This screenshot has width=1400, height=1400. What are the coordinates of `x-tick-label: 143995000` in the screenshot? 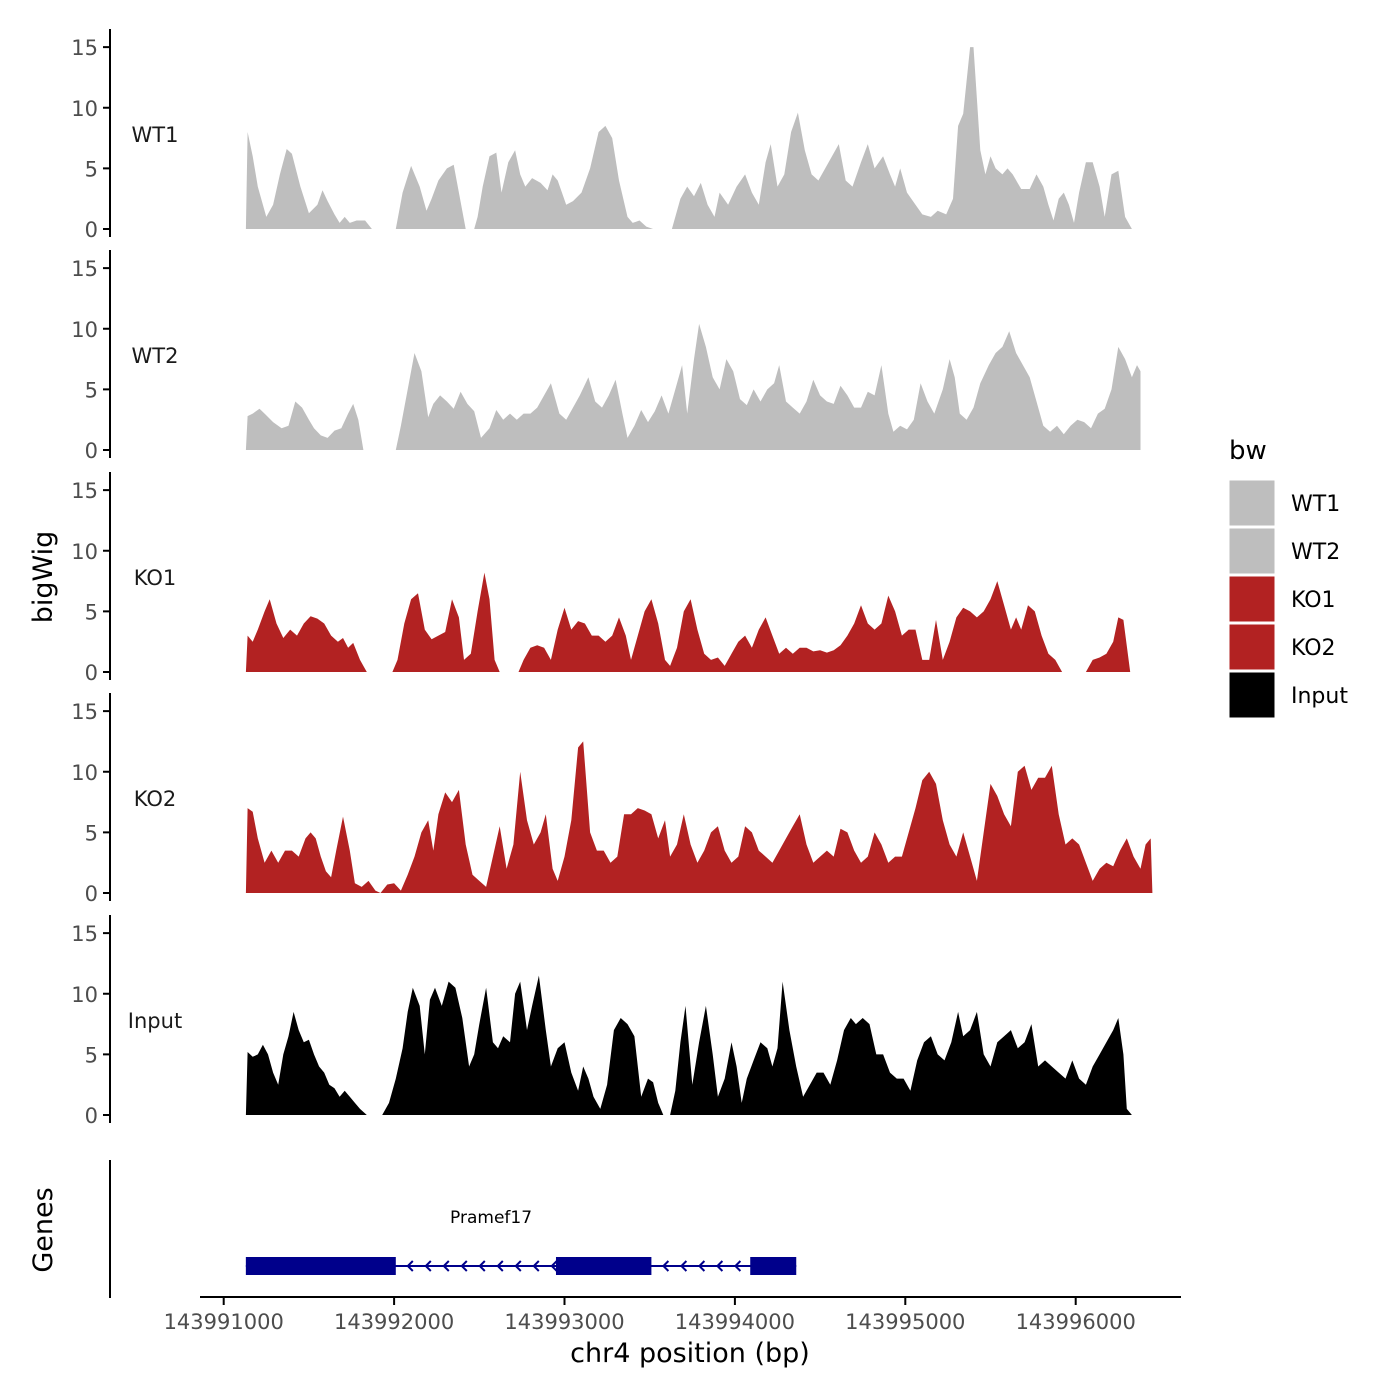 It's located at (905, 1322).